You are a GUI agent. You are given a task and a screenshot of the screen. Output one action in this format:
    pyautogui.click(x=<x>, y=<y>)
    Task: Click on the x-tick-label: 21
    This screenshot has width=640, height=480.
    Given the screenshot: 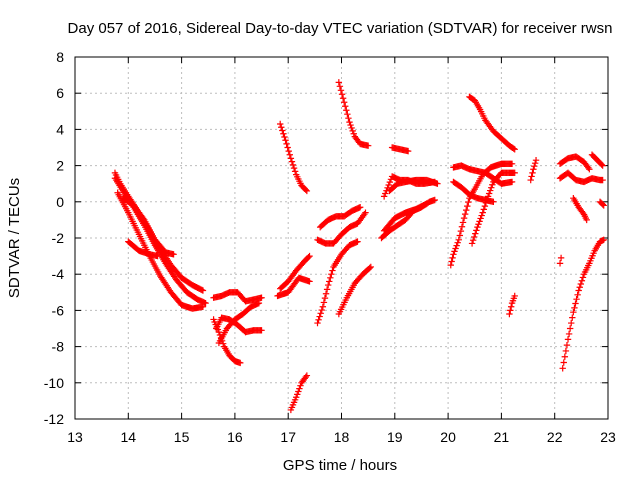 What is the action you would take?
    pyautogui.click(x=502, y=437)
    